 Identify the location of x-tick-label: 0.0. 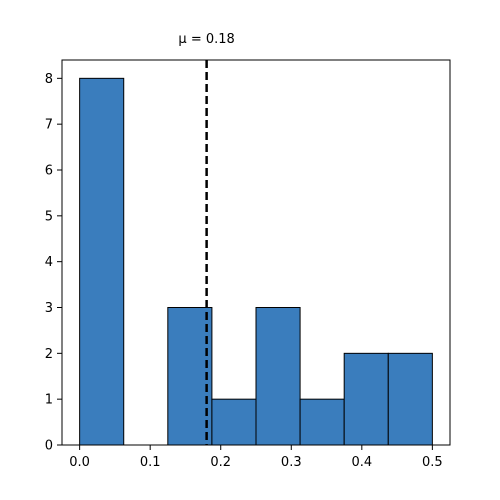
(79, 462).